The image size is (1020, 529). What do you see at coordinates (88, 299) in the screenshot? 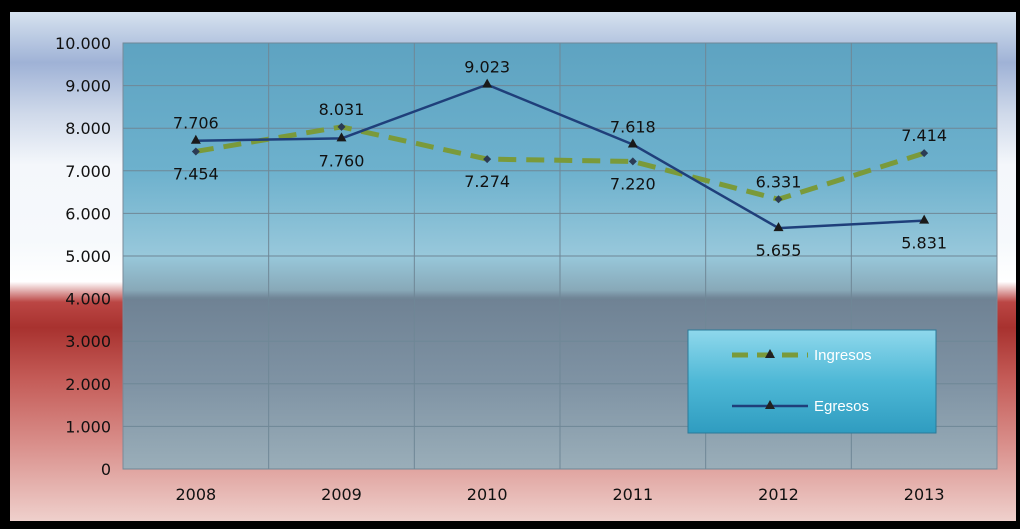
I see `y-tick-label: 4.000` at bounding box center [88, 299].